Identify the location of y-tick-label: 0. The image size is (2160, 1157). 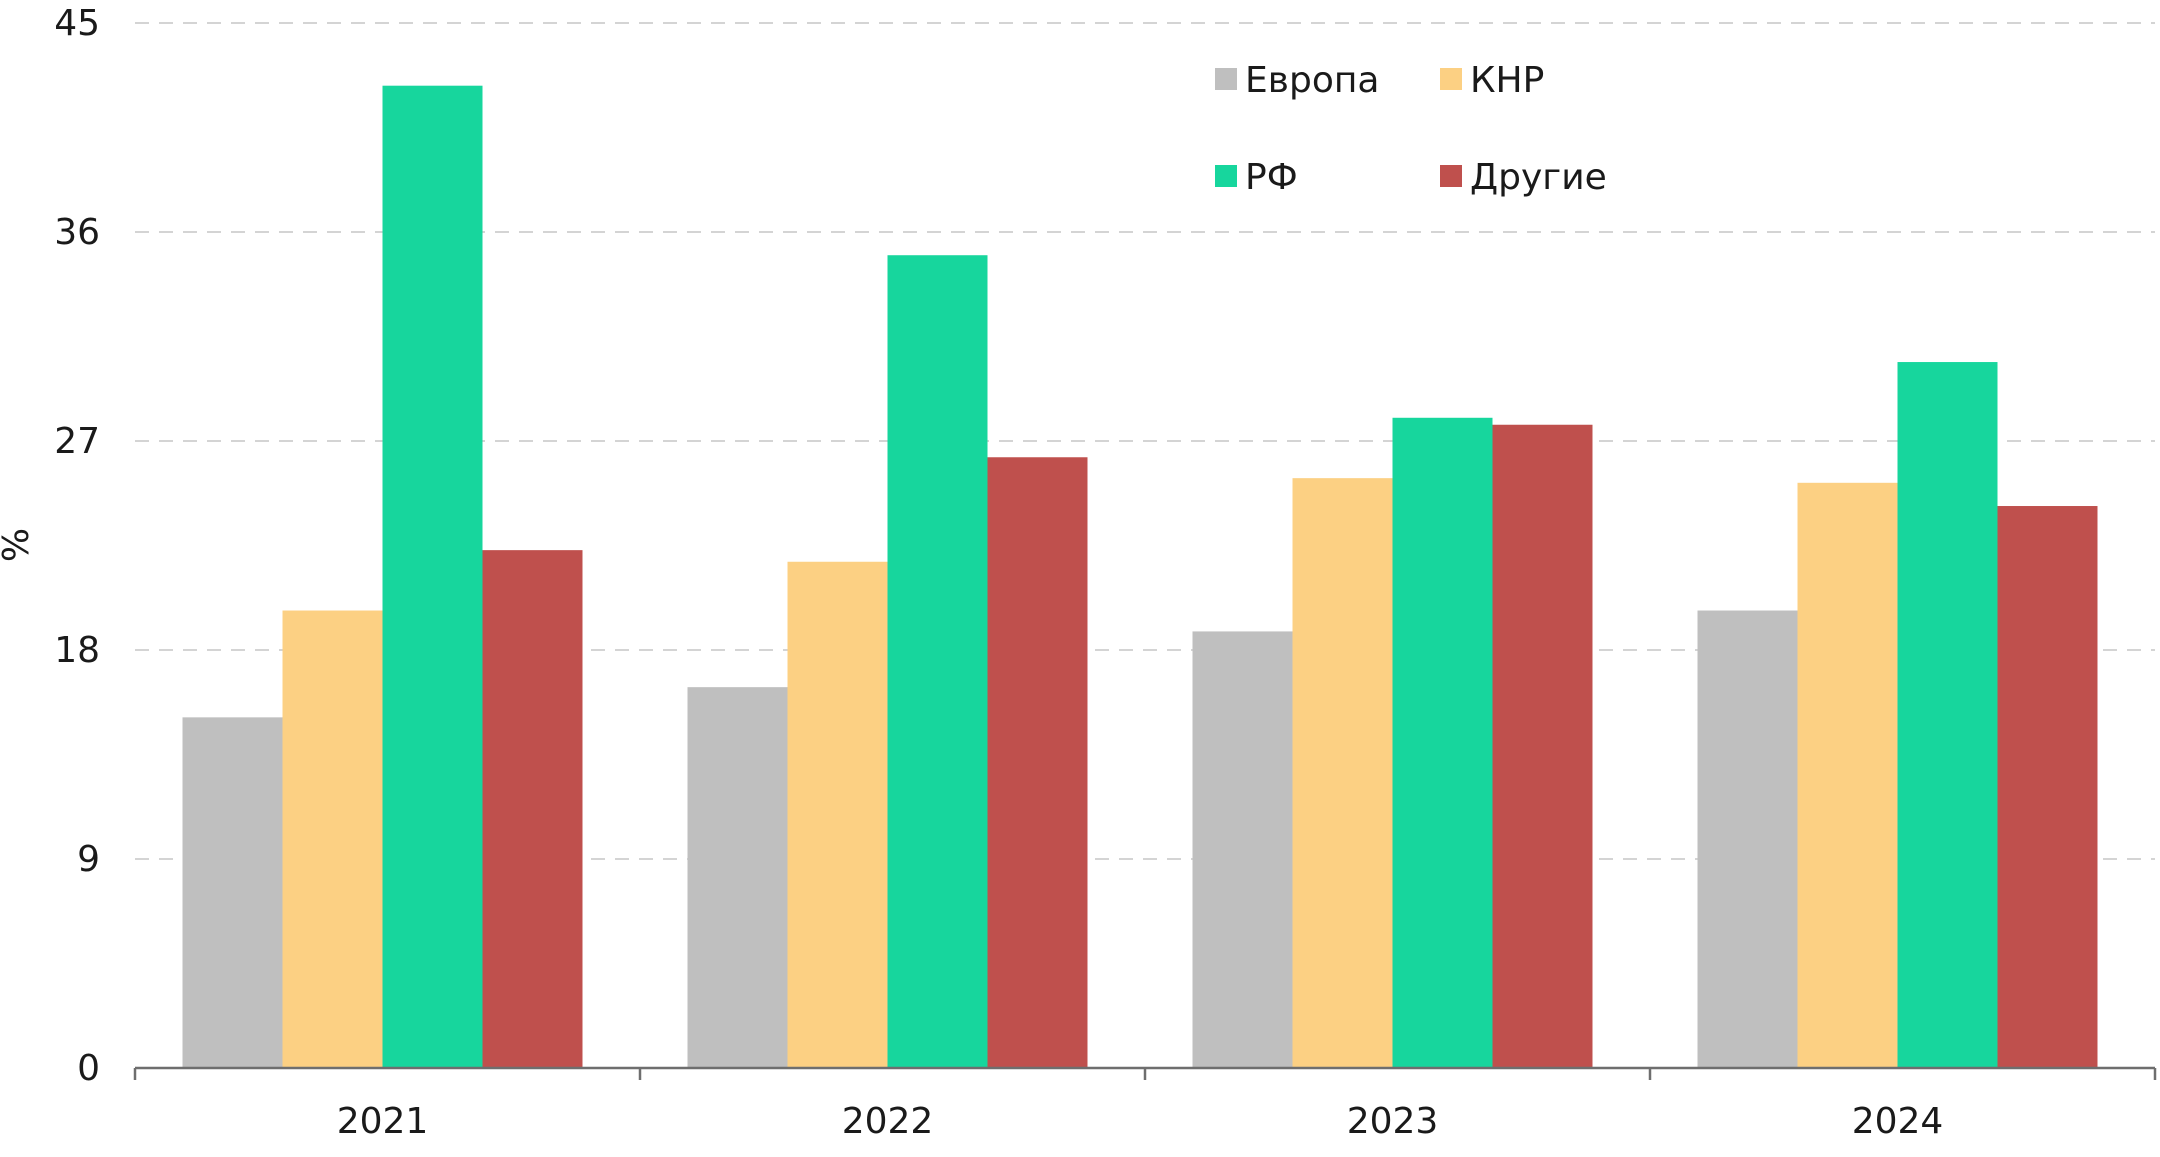
(88, 1068).